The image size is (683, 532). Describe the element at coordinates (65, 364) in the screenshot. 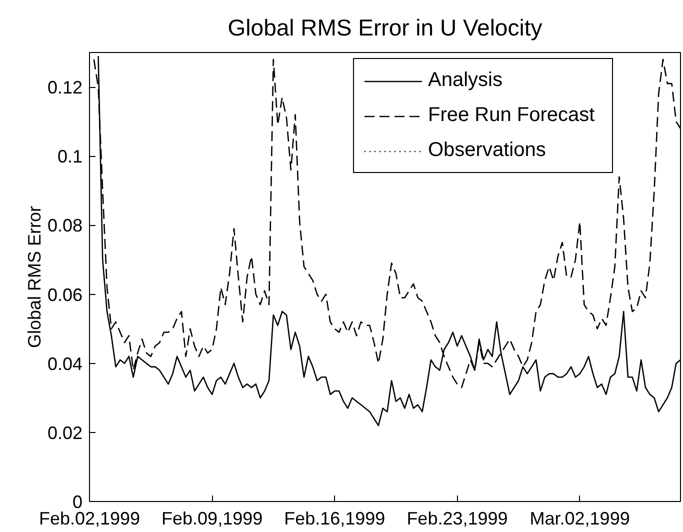

I see `y-tick-label: 0.04` at that location.